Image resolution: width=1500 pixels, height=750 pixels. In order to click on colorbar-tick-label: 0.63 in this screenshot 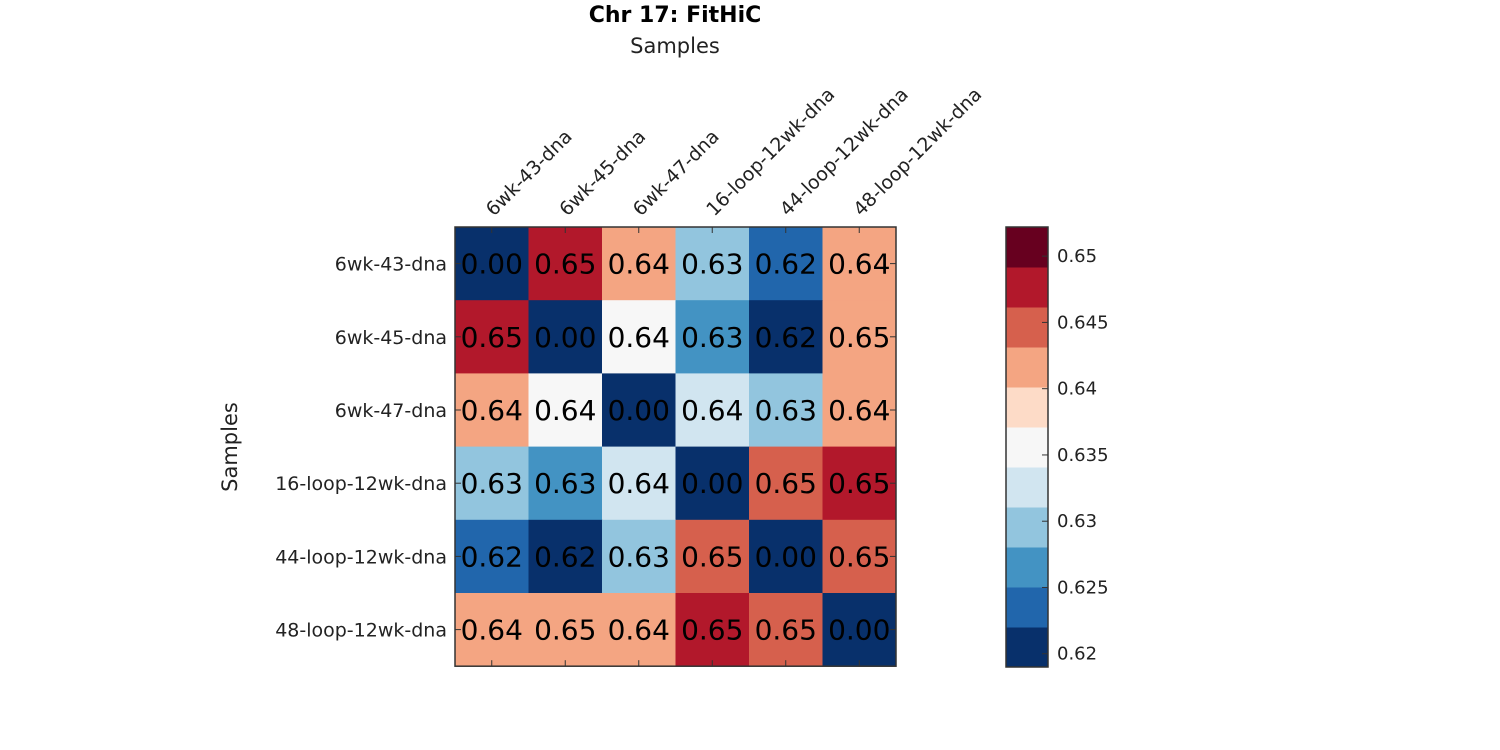, I will do `click(1077, 521)`.